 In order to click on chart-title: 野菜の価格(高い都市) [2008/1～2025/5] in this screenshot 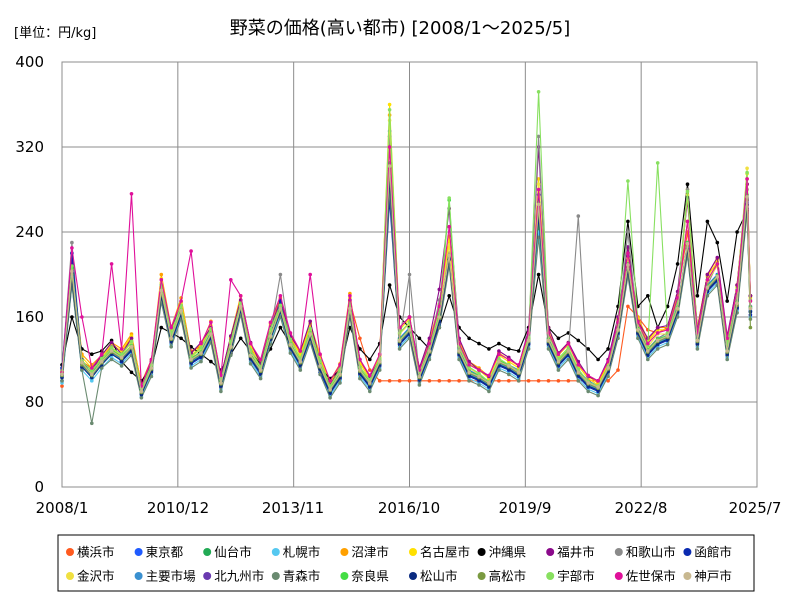, I will do `click(400, 28)`.